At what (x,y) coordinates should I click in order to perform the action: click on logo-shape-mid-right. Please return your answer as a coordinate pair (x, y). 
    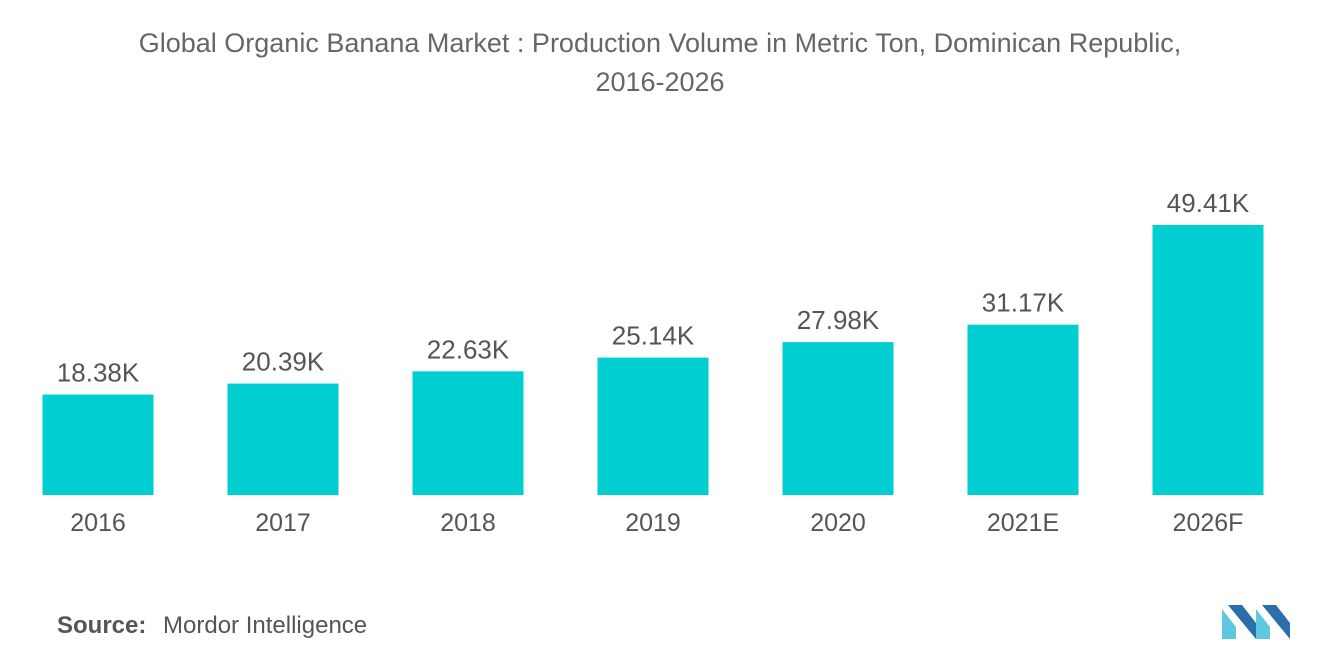
    Looking at the image, I should click on (1263, 624).